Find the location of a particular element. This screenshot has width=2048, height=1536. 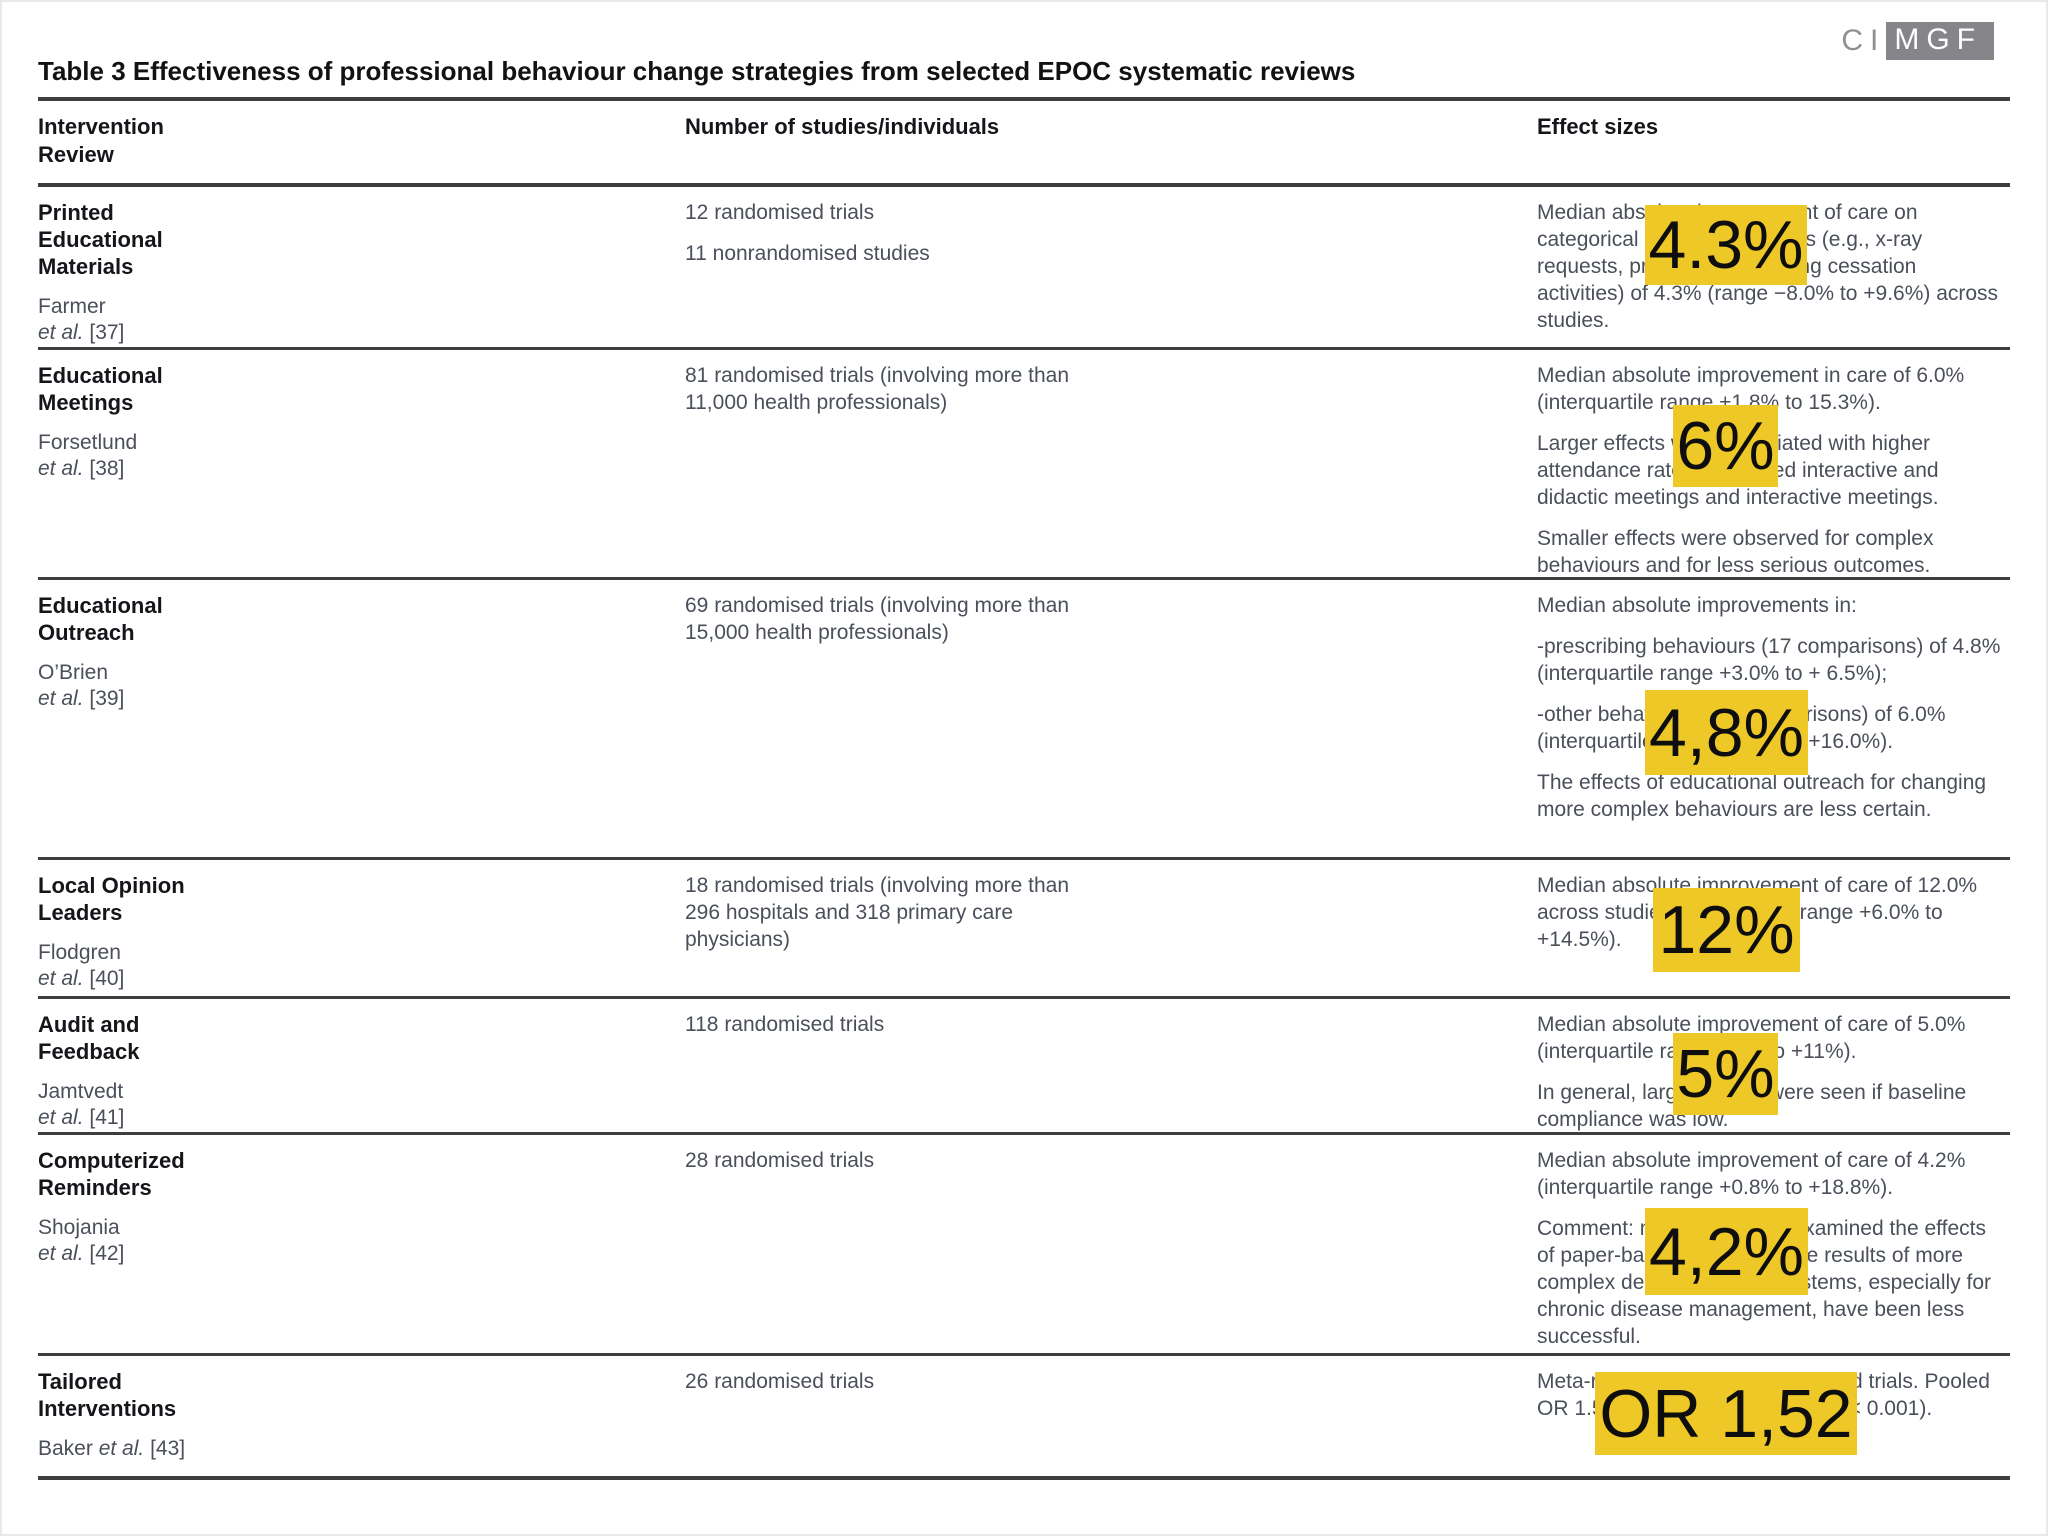

highlight-annotation: 6% is located at coordinates (1725, 446).